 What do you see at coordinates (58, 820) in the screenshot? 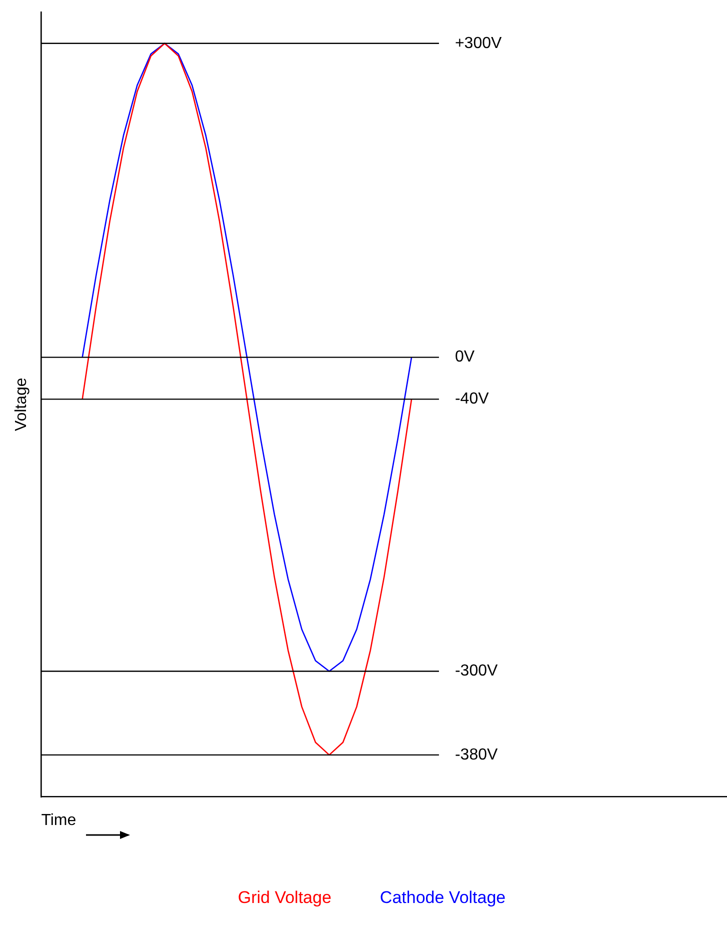
I see `x-axis-title: Time` at bounding box center [58, 820].